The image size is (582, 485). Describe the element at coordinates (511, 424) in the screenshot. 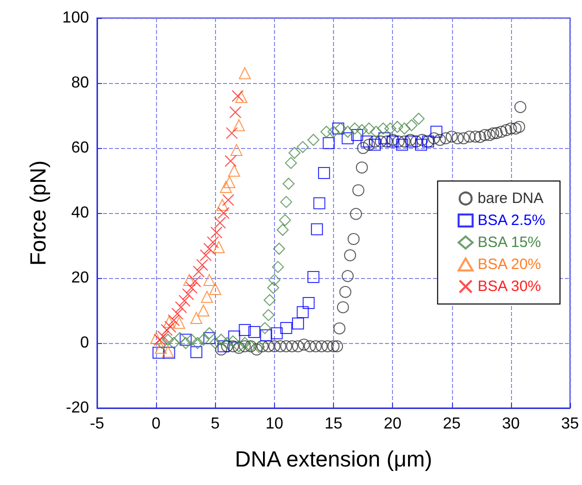

I see `x-tick-label: 30` at that location.